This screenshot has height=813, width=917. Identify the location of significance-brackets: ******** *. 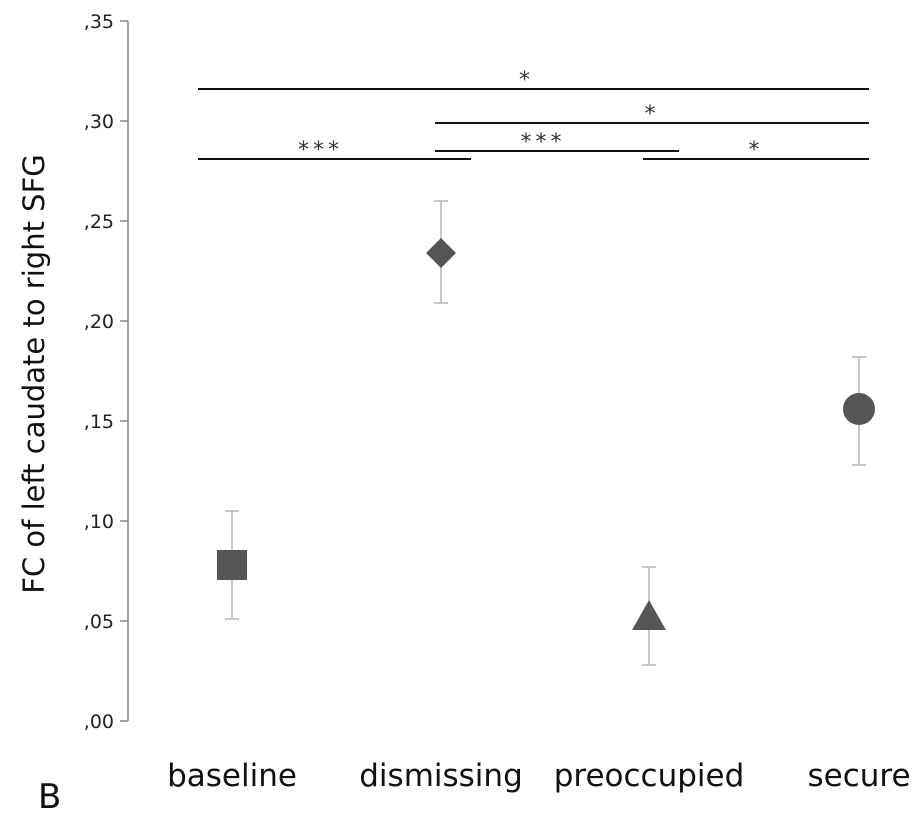
(533, 115).